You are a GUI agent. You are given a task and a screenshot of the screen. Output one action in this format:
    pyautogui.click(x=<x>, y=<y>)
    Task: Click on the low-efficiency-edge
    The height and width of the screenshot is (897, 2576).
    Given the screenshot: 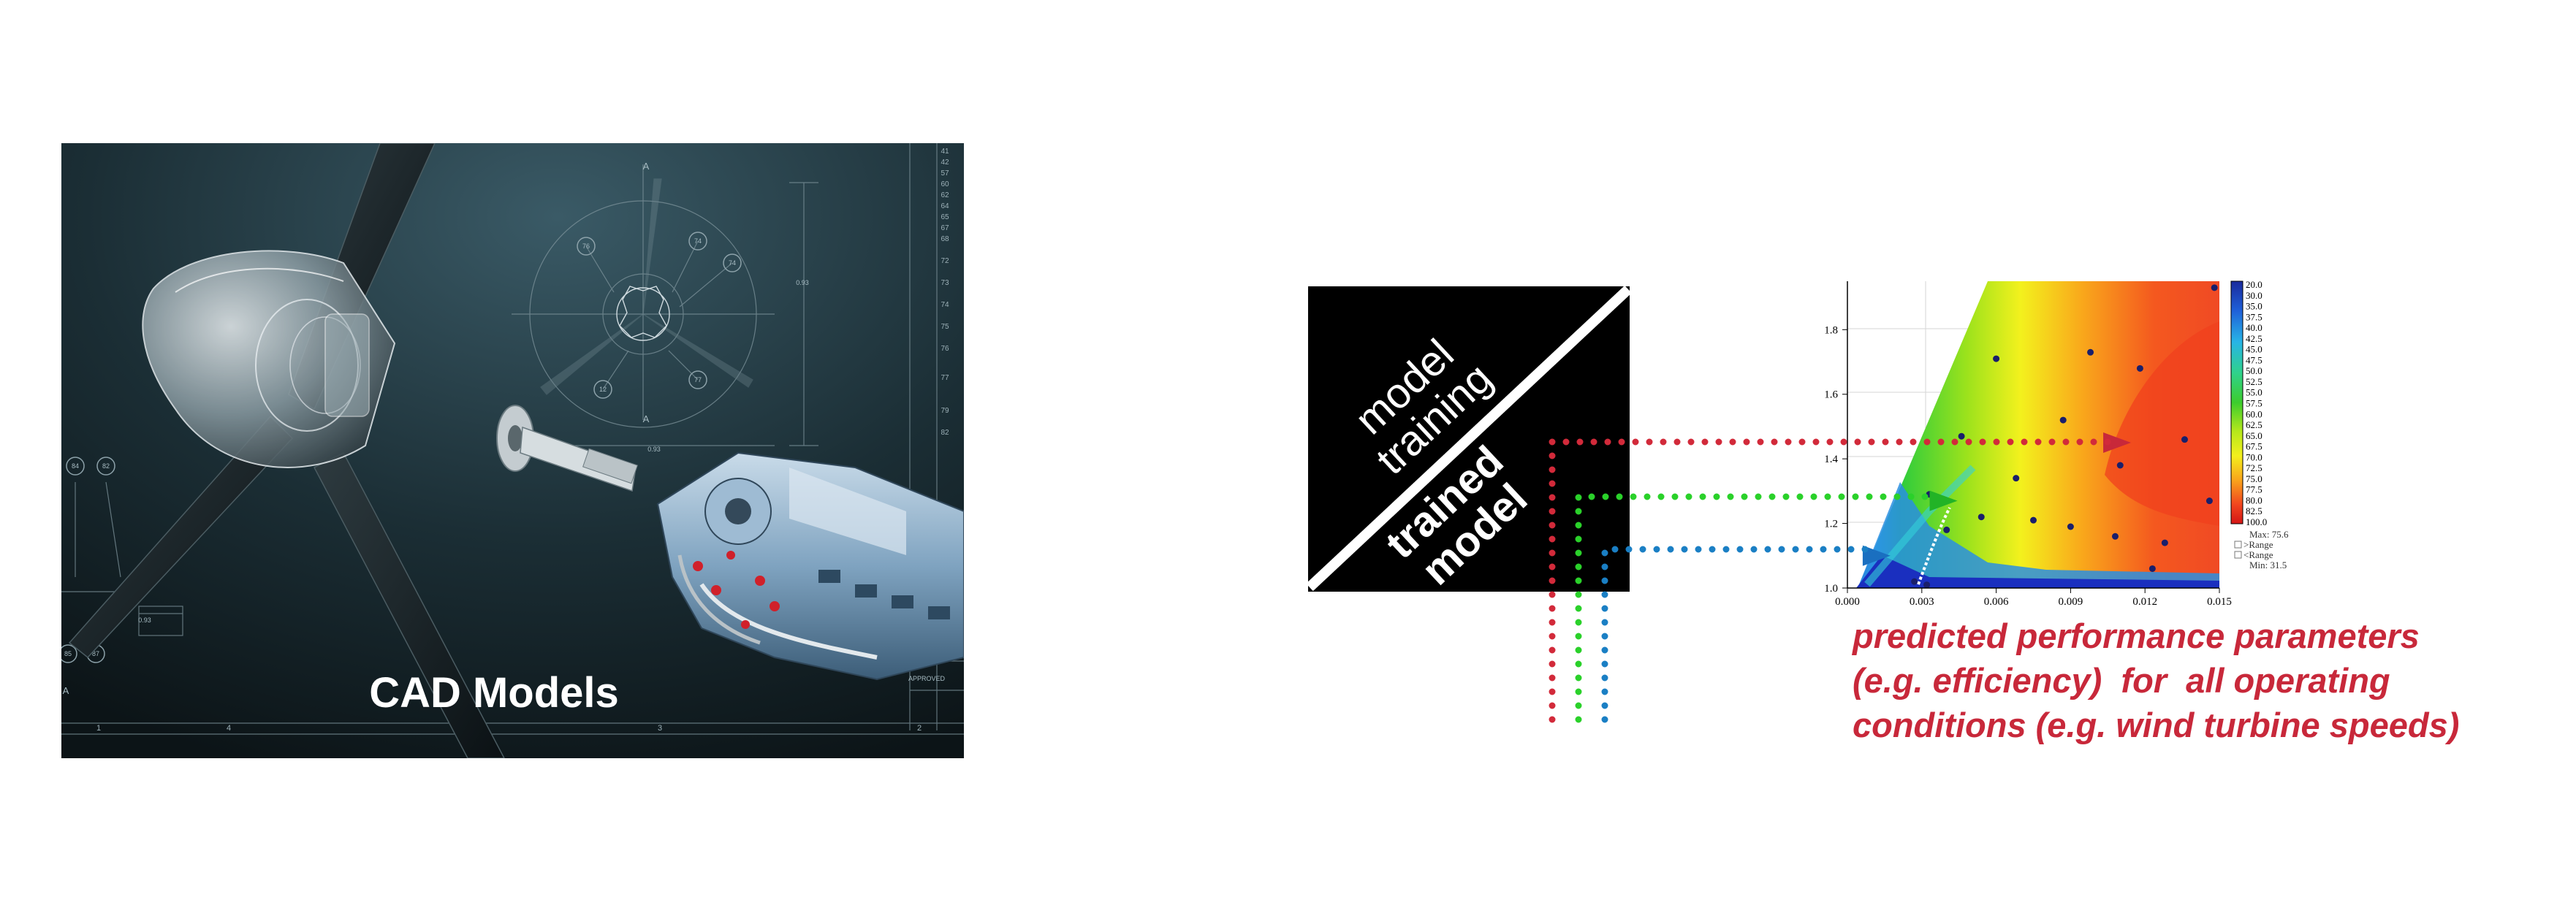 What is the action you would take?
    pyautogui.click(x=2038, y=535)
    